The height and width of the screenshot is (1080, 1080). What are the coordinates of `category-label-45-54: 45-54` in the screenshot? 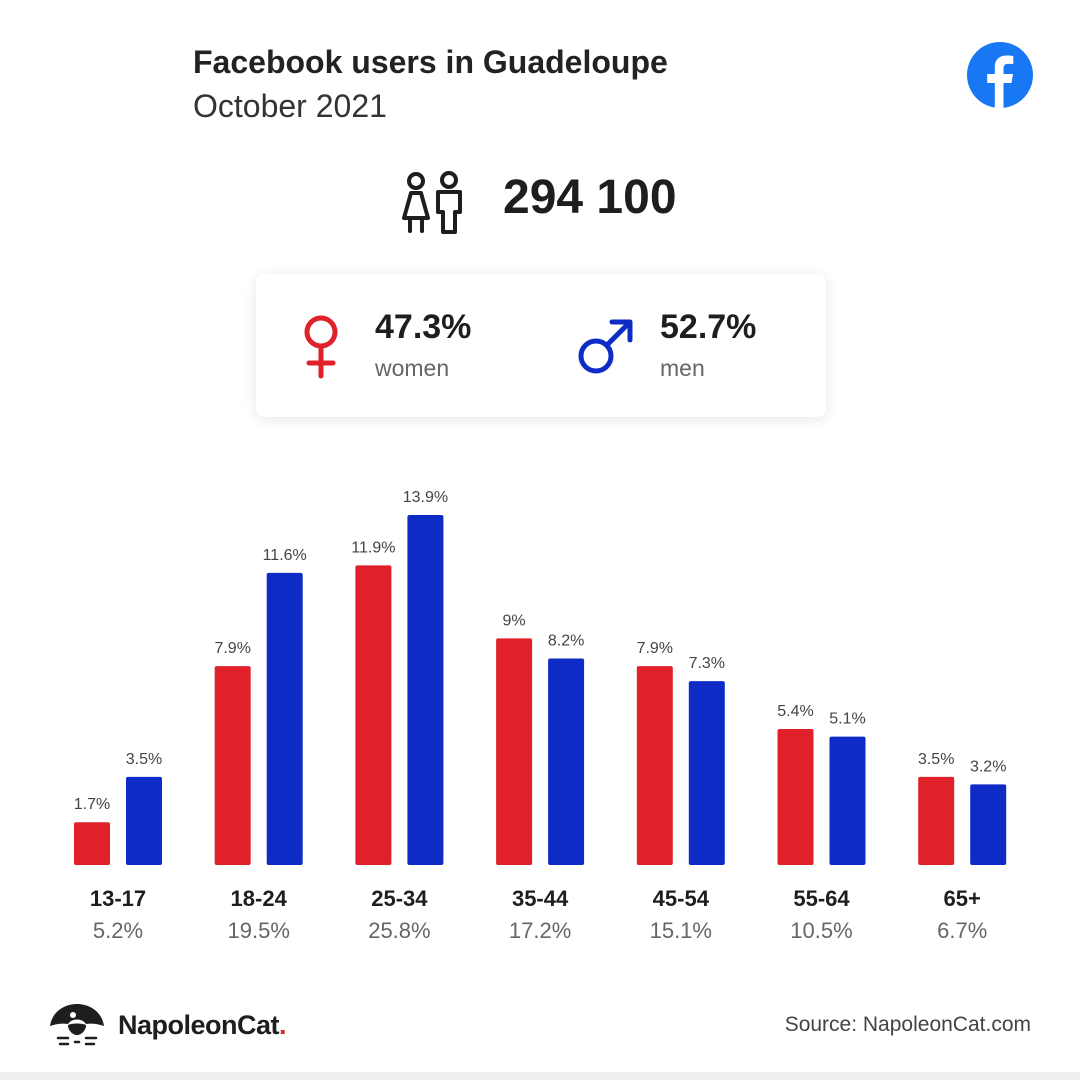 It's located at (681, 898).